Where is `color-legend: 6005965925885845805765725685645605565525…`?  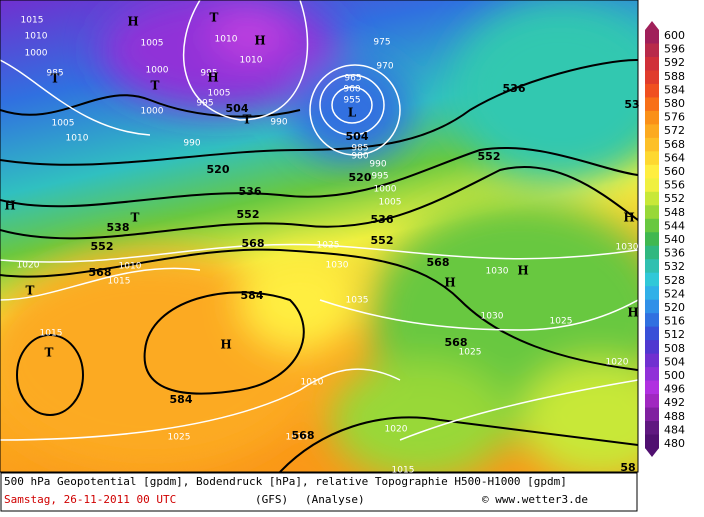 color-legend: 6005965925885845805765725685645605565525… is located at coordinates (665, 239).